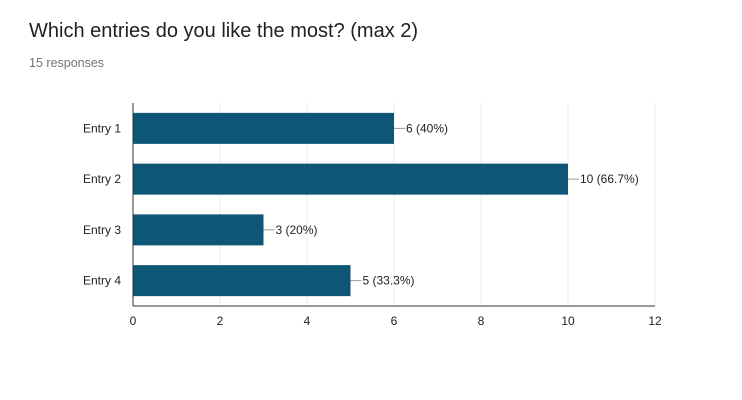  I want to click on x-tick-label: 12, so click(655, 321).